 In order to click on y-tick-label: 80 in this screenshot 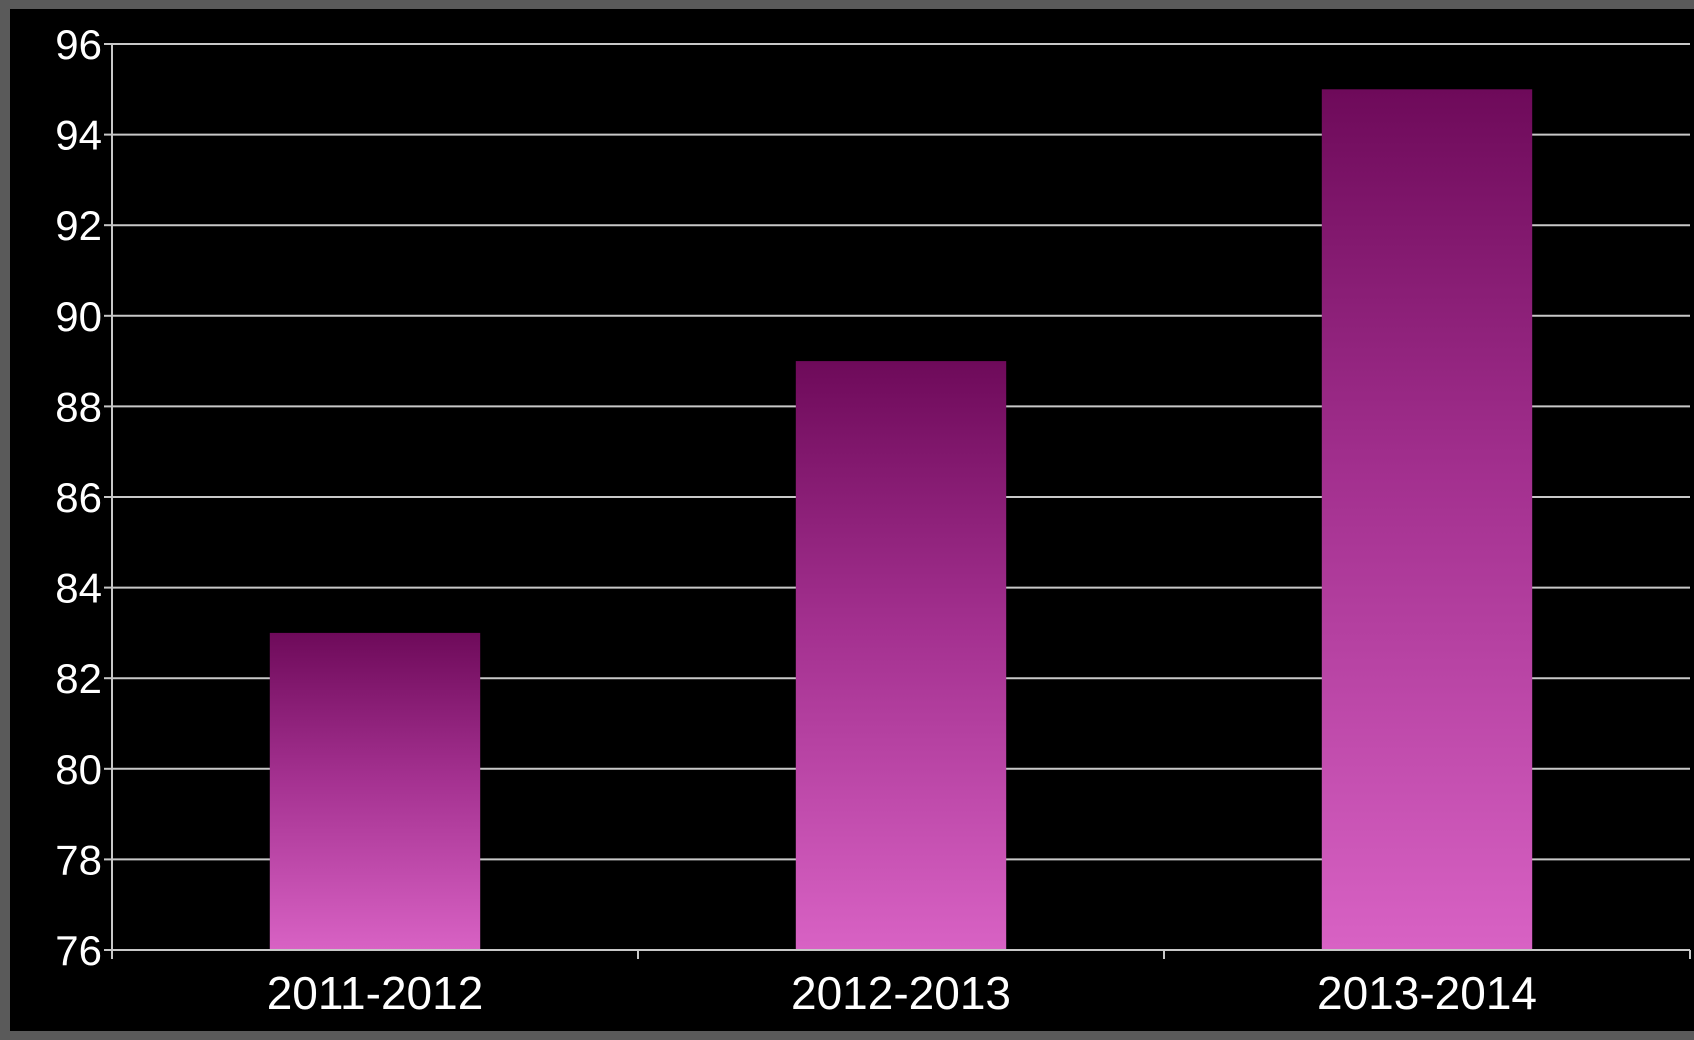, I will do `click(78, 769)`.